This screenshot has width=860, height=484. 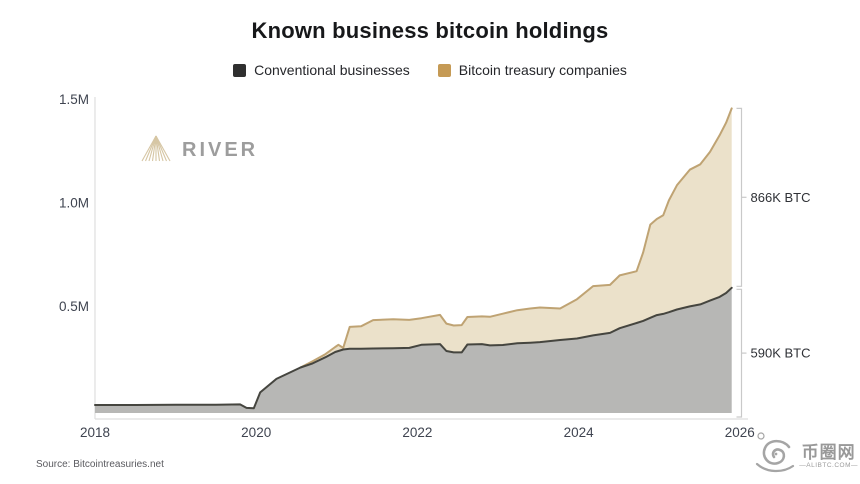 What do you see at coordinates (781, 197) in the screenshot?
I see `svg-text: 866K BTC` at bounding box center [781, 197].